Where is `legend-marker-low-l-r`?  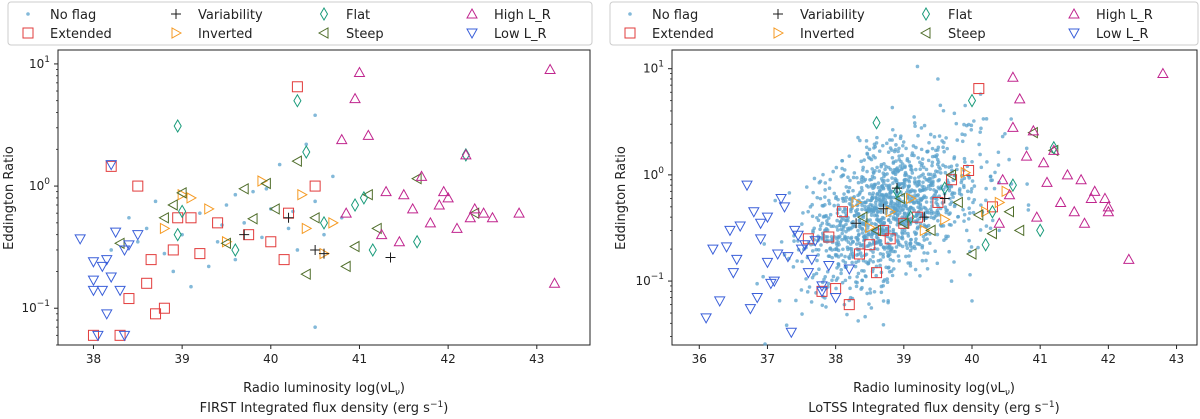
legend-marker-low-l-r is located at coordinates (1074, 34).